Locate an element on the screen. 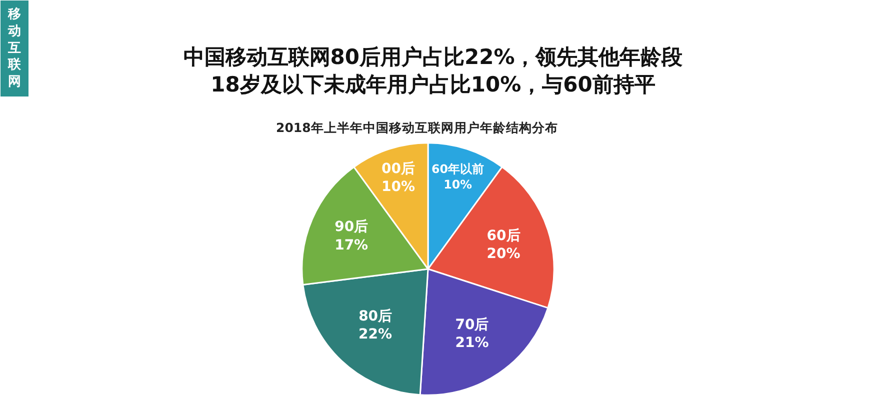 The height and width of the screenshot is (400, 888). slice-label: 60年以前 is located at coordinates (458, 169).